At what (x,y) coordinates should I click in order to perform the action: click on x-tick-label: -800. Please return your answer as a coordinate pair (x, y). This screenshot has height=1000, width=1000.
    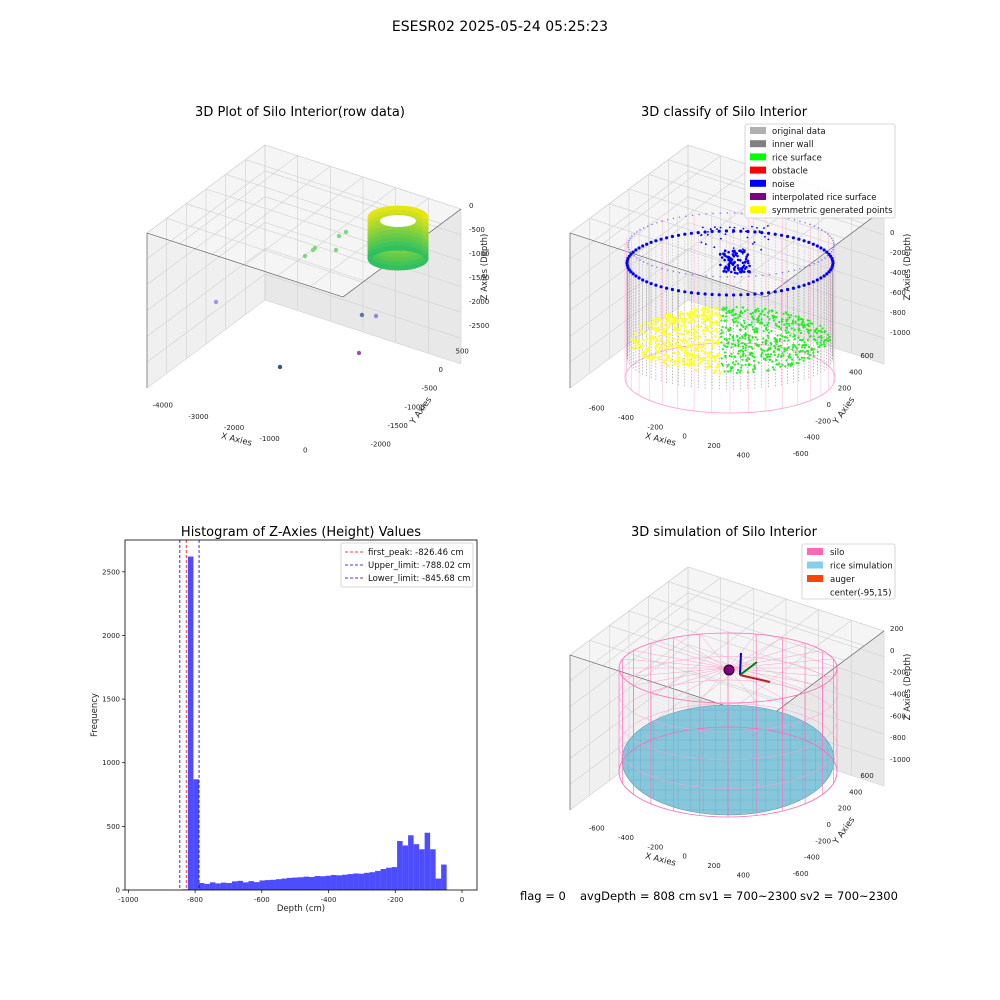
    Looking at the image, I should click on (195, 900).